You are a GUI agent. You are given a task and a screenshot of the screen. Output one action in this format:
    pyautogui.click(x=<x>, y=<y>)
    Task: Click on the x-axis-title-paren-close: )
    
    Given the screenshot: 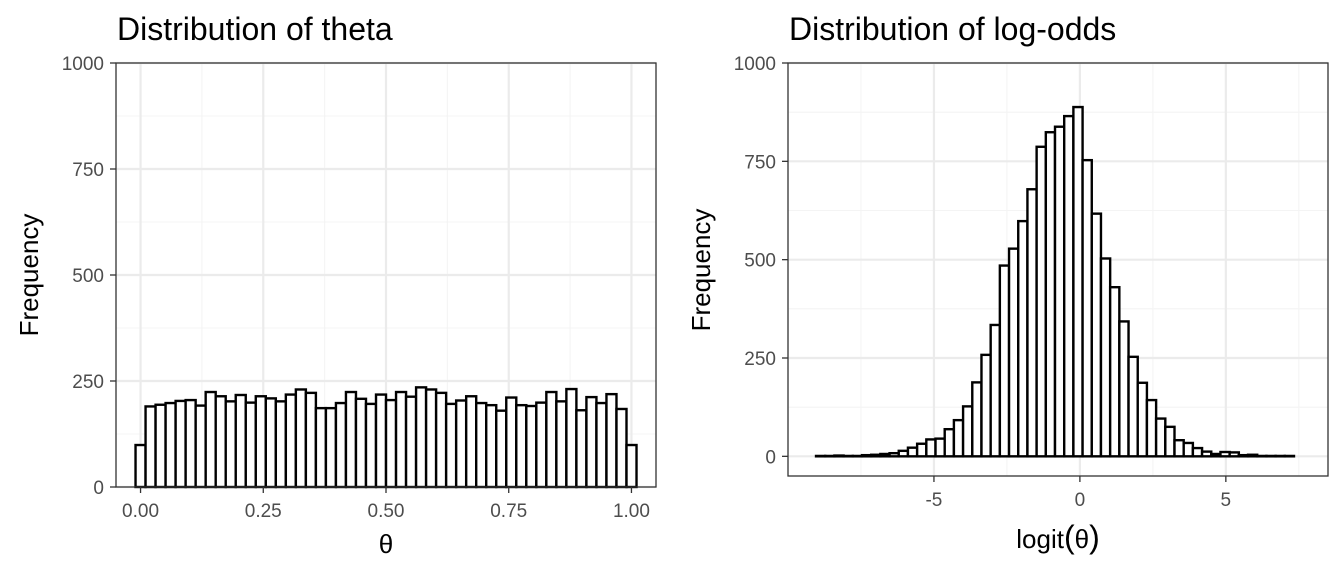 What is the action you would take?
    pyautogui.click(x=1094, y=537)
    